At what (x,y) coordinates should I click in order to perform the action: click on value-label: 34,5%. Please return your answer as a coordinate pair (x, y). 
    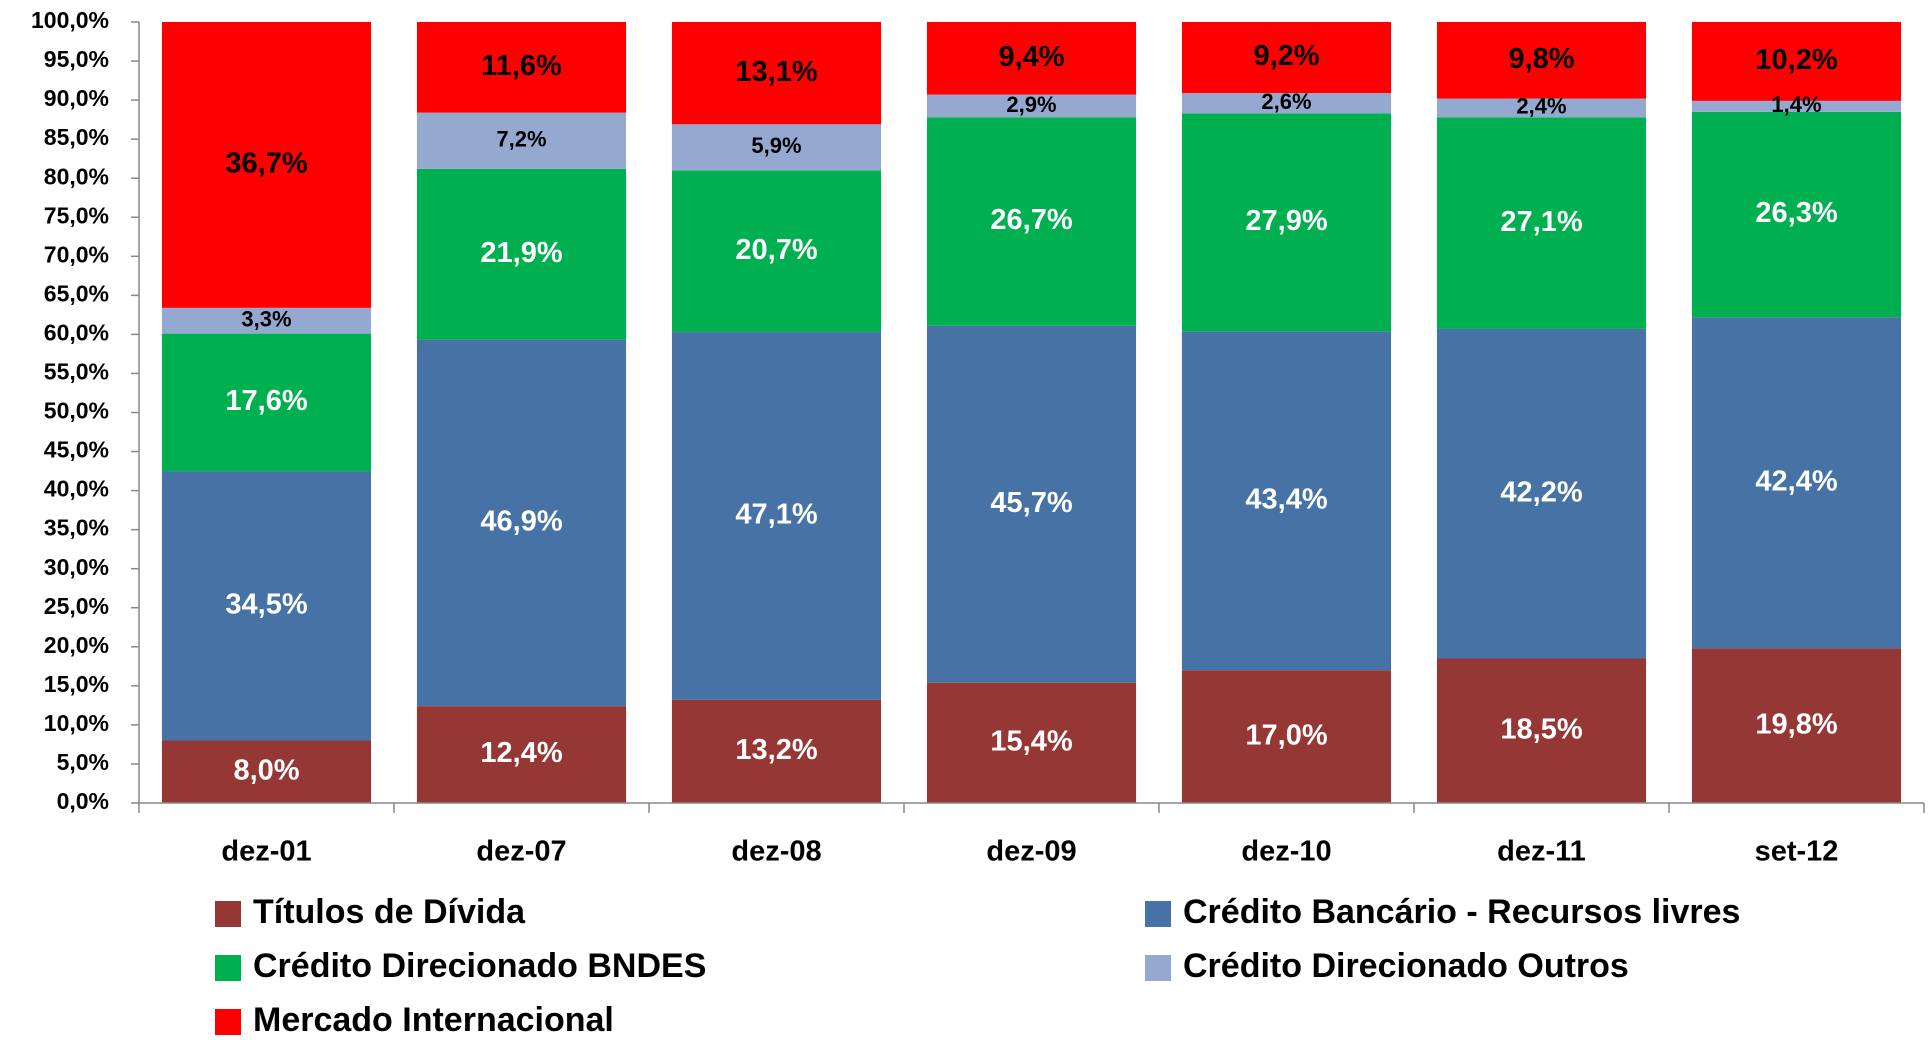
    Looking at the image, I should click on (266, 604).